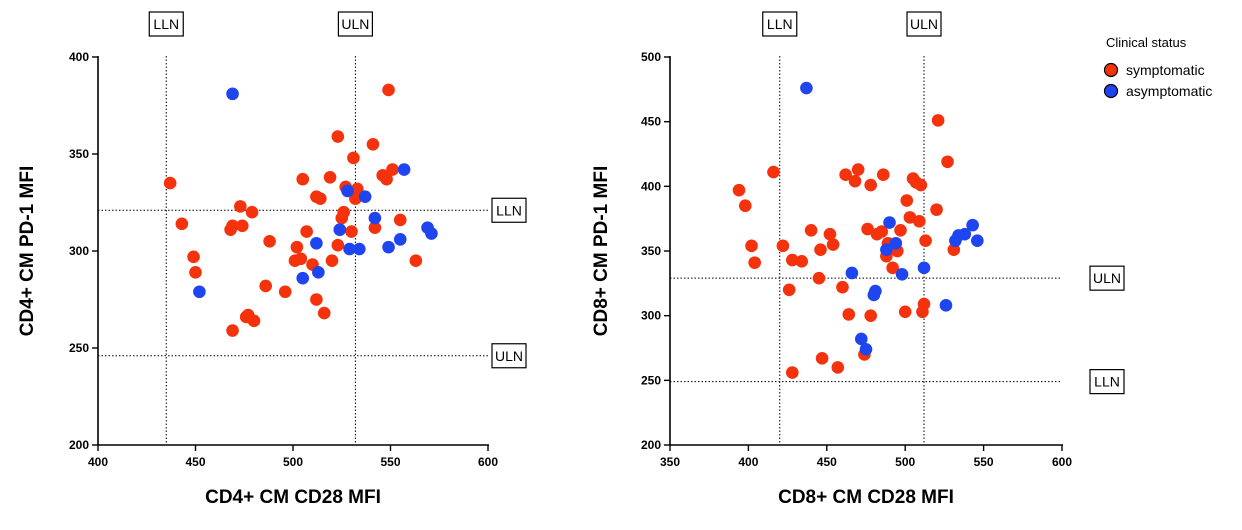  Describe the element at coordinates (1165, 70) in the screenshot. I see `legend-label-symptomatic: symptomatic` at that location.